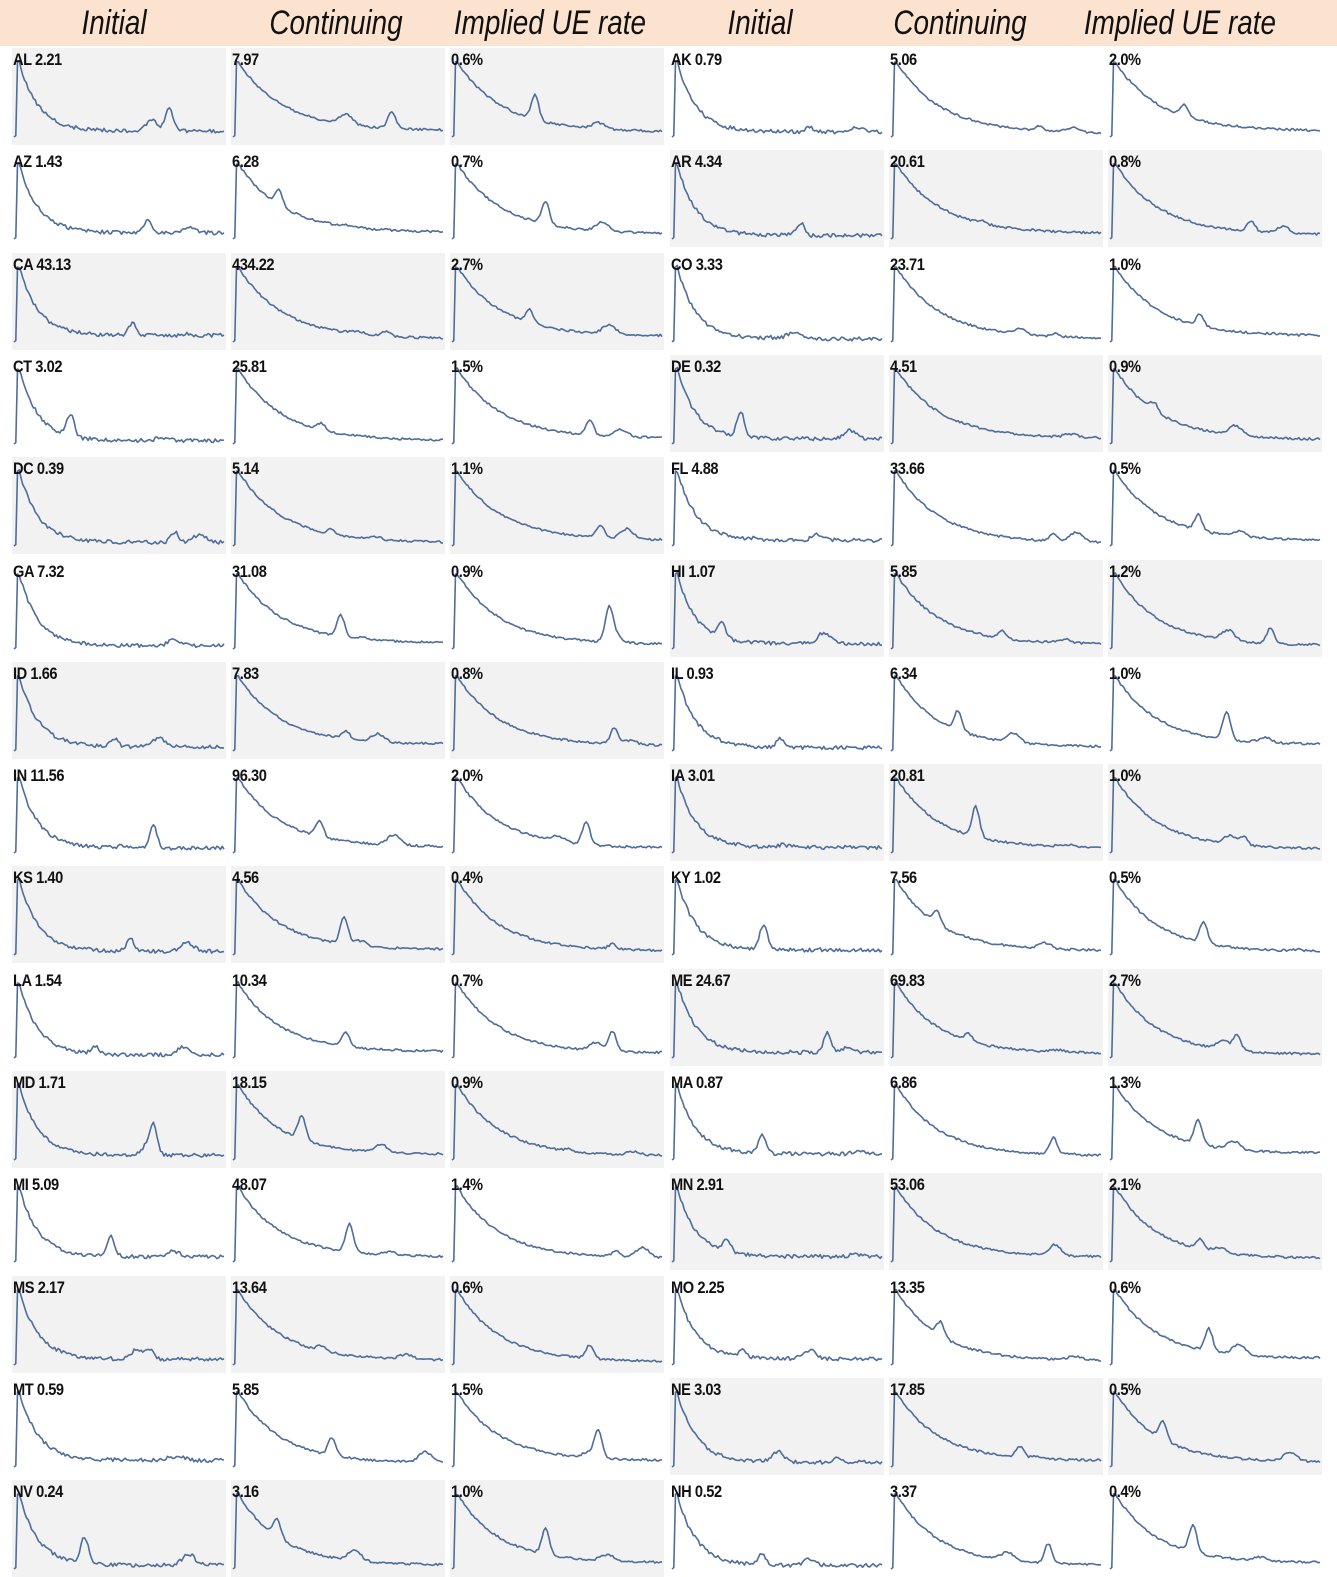  Describe the element at coordinates (682, 1185) in the screenshot. I see `state-code: MN` at that location.